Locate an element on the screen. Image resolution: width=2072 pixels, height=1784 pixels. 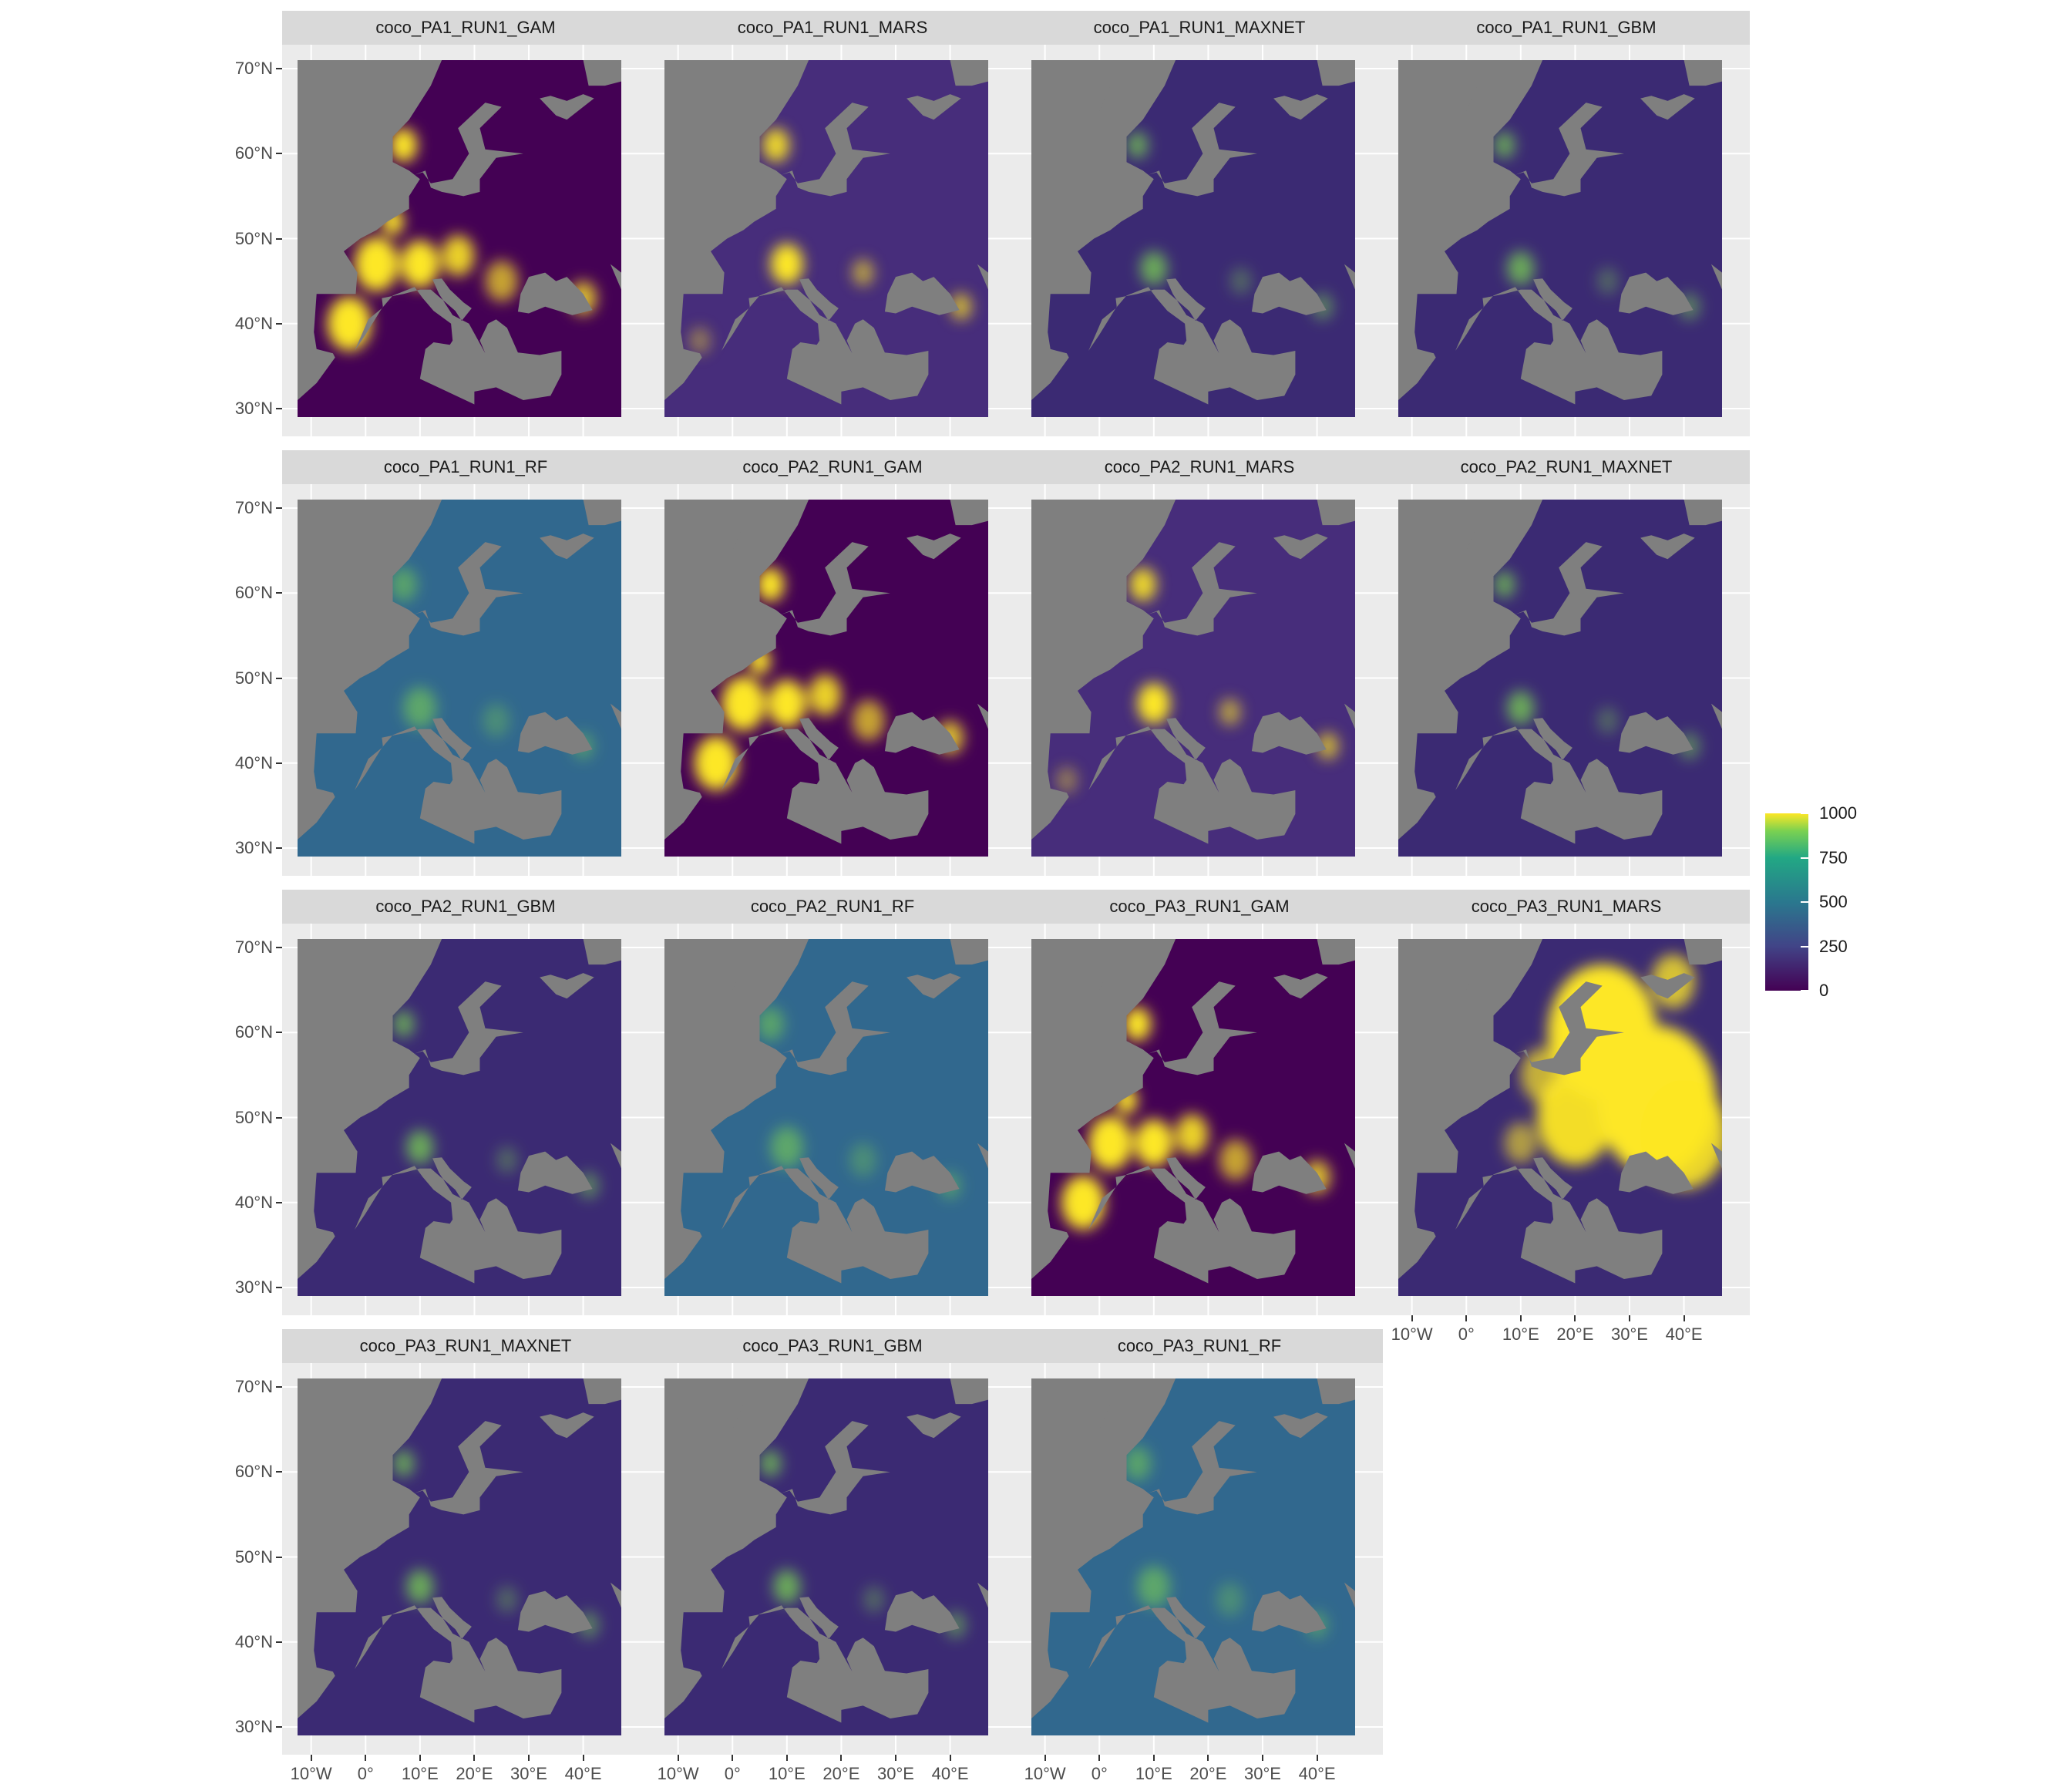
map-panel: coco_PA3_RUN1_RF is located at coordinates (1199, 1542).